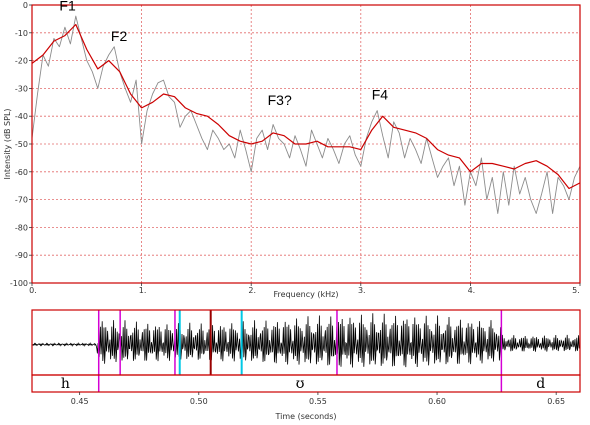  I want to click on segment-tier, so click(306, 383).